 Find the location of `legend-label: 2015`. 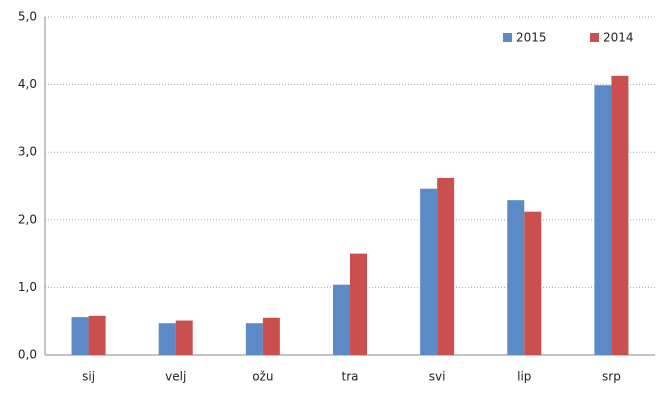

legend-label: 2015 is located at coordinates (531, 38).